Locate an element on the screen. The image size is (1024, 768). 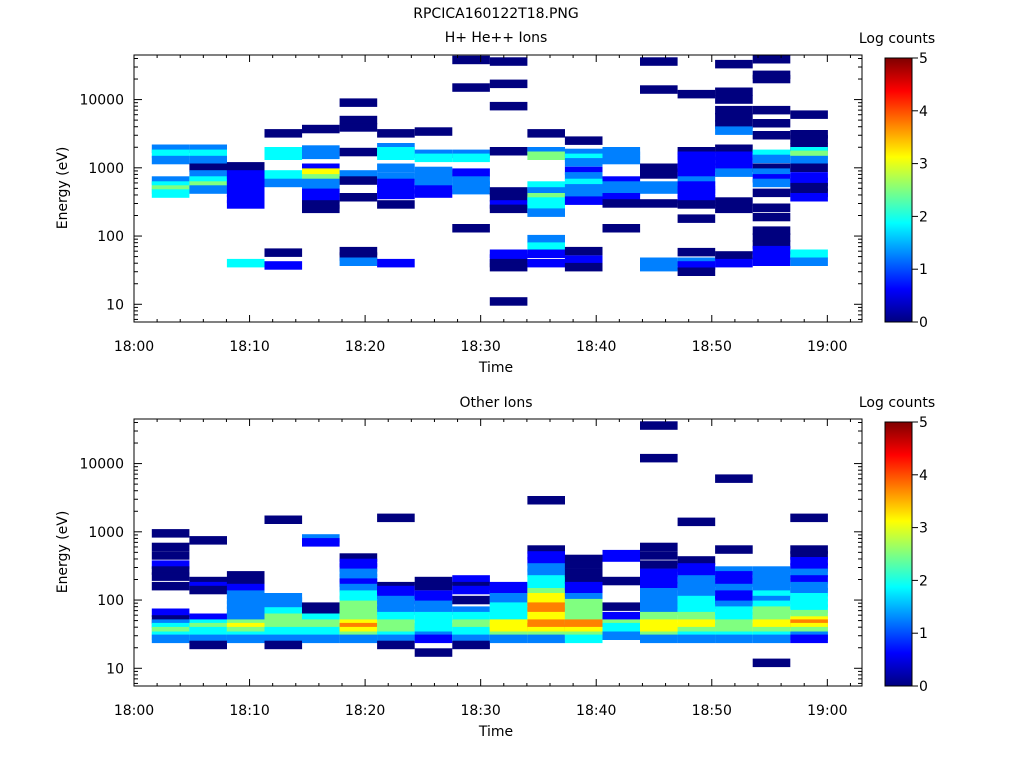
x-tick-label: 18:30 is located at coordinates (480, 711).